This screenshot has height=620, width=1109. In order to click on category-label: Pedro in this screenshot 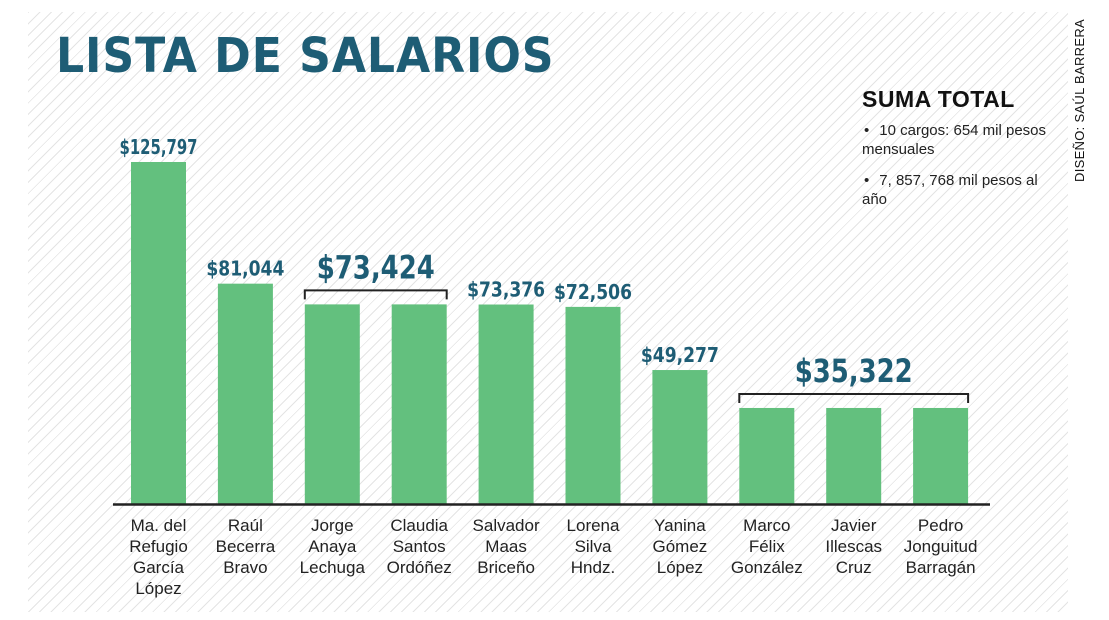, I will do `click(940, 525)`.